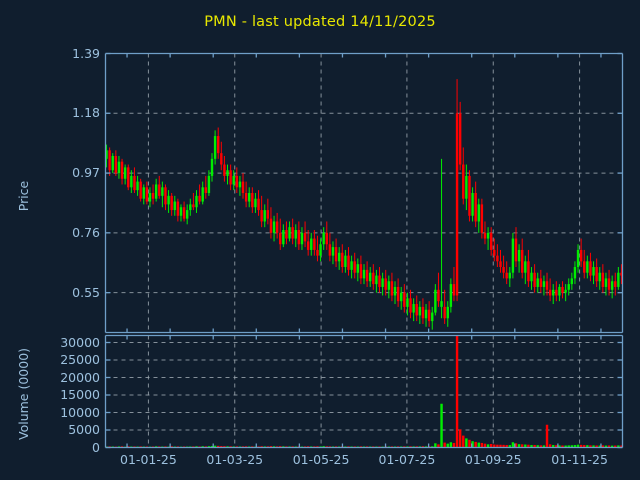 Image resolution: width=640 pixels, height=480 pixels. I want to click on price-ytick-label: 0.97, so click(86, 173).